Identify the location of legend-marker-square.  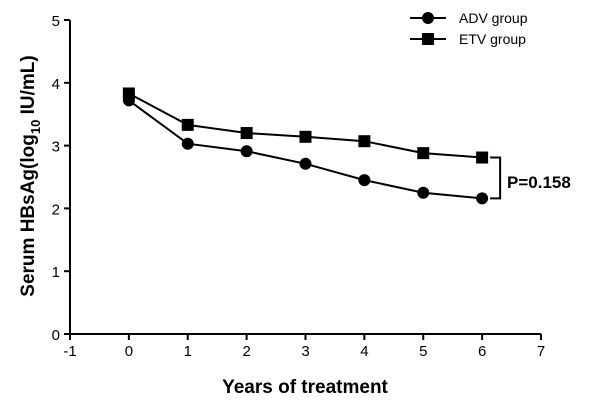
(428, 39).